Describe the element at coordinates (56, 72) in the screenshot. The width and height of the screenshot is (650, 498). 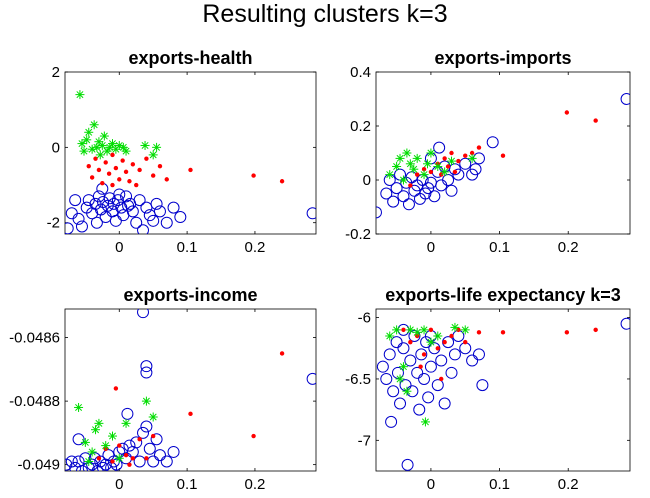
I see `y-tick-label: 2` at that location.